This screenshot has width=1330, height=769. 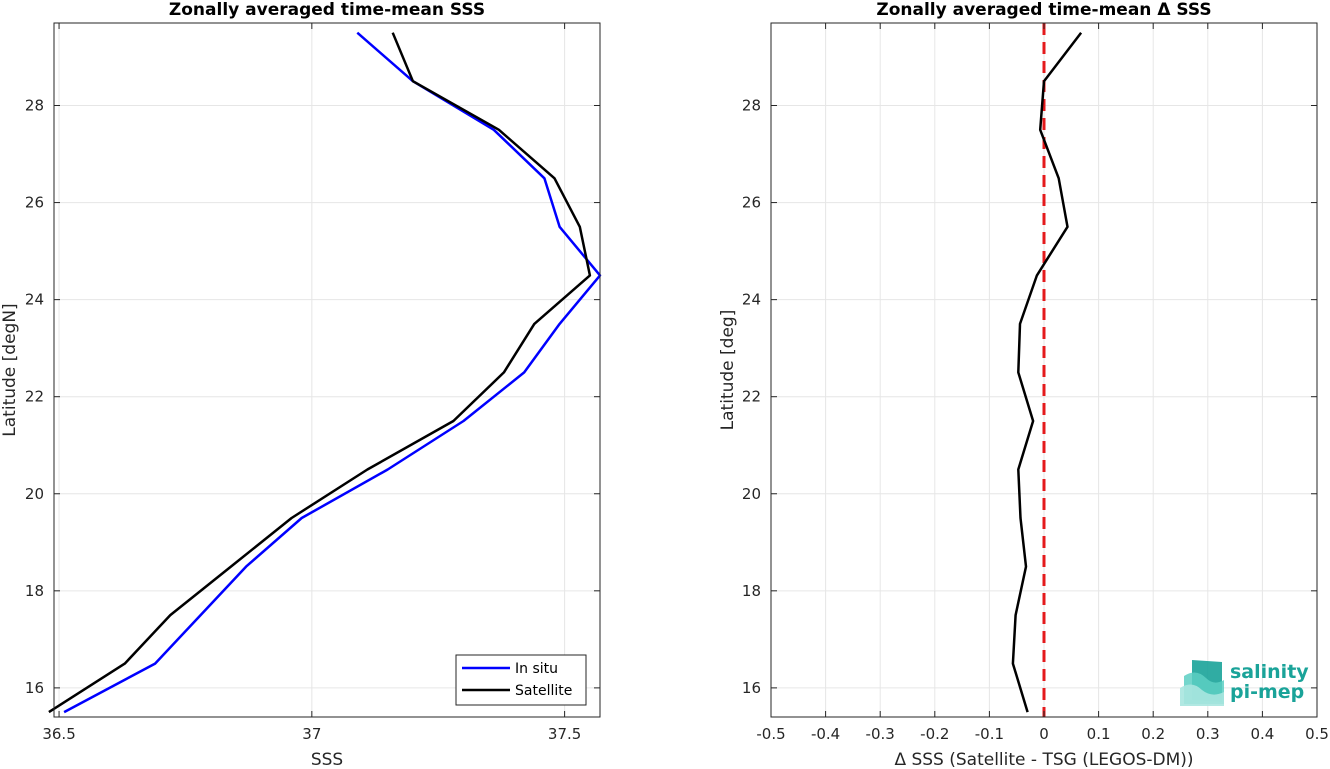 I want to click on right-x-tick-label: 0.3, so click(x=1208, y=734).